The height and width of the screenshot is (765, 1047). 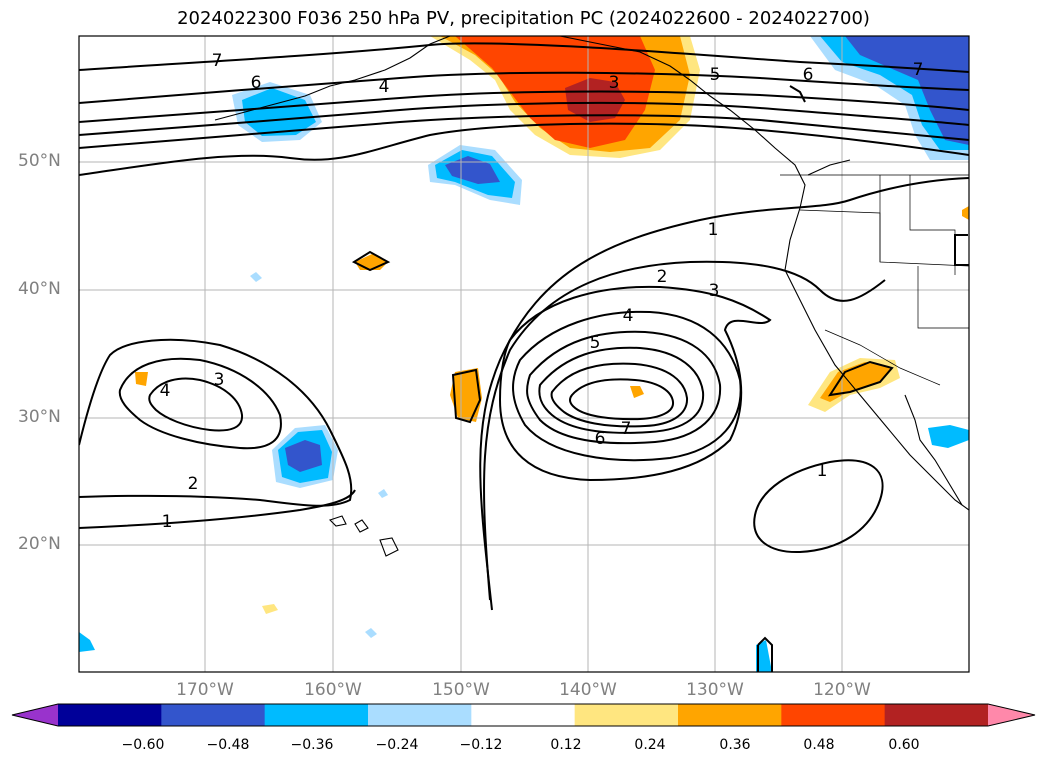 I want to click on colorbar-tick: −0.36, so click(x=312, y=745).